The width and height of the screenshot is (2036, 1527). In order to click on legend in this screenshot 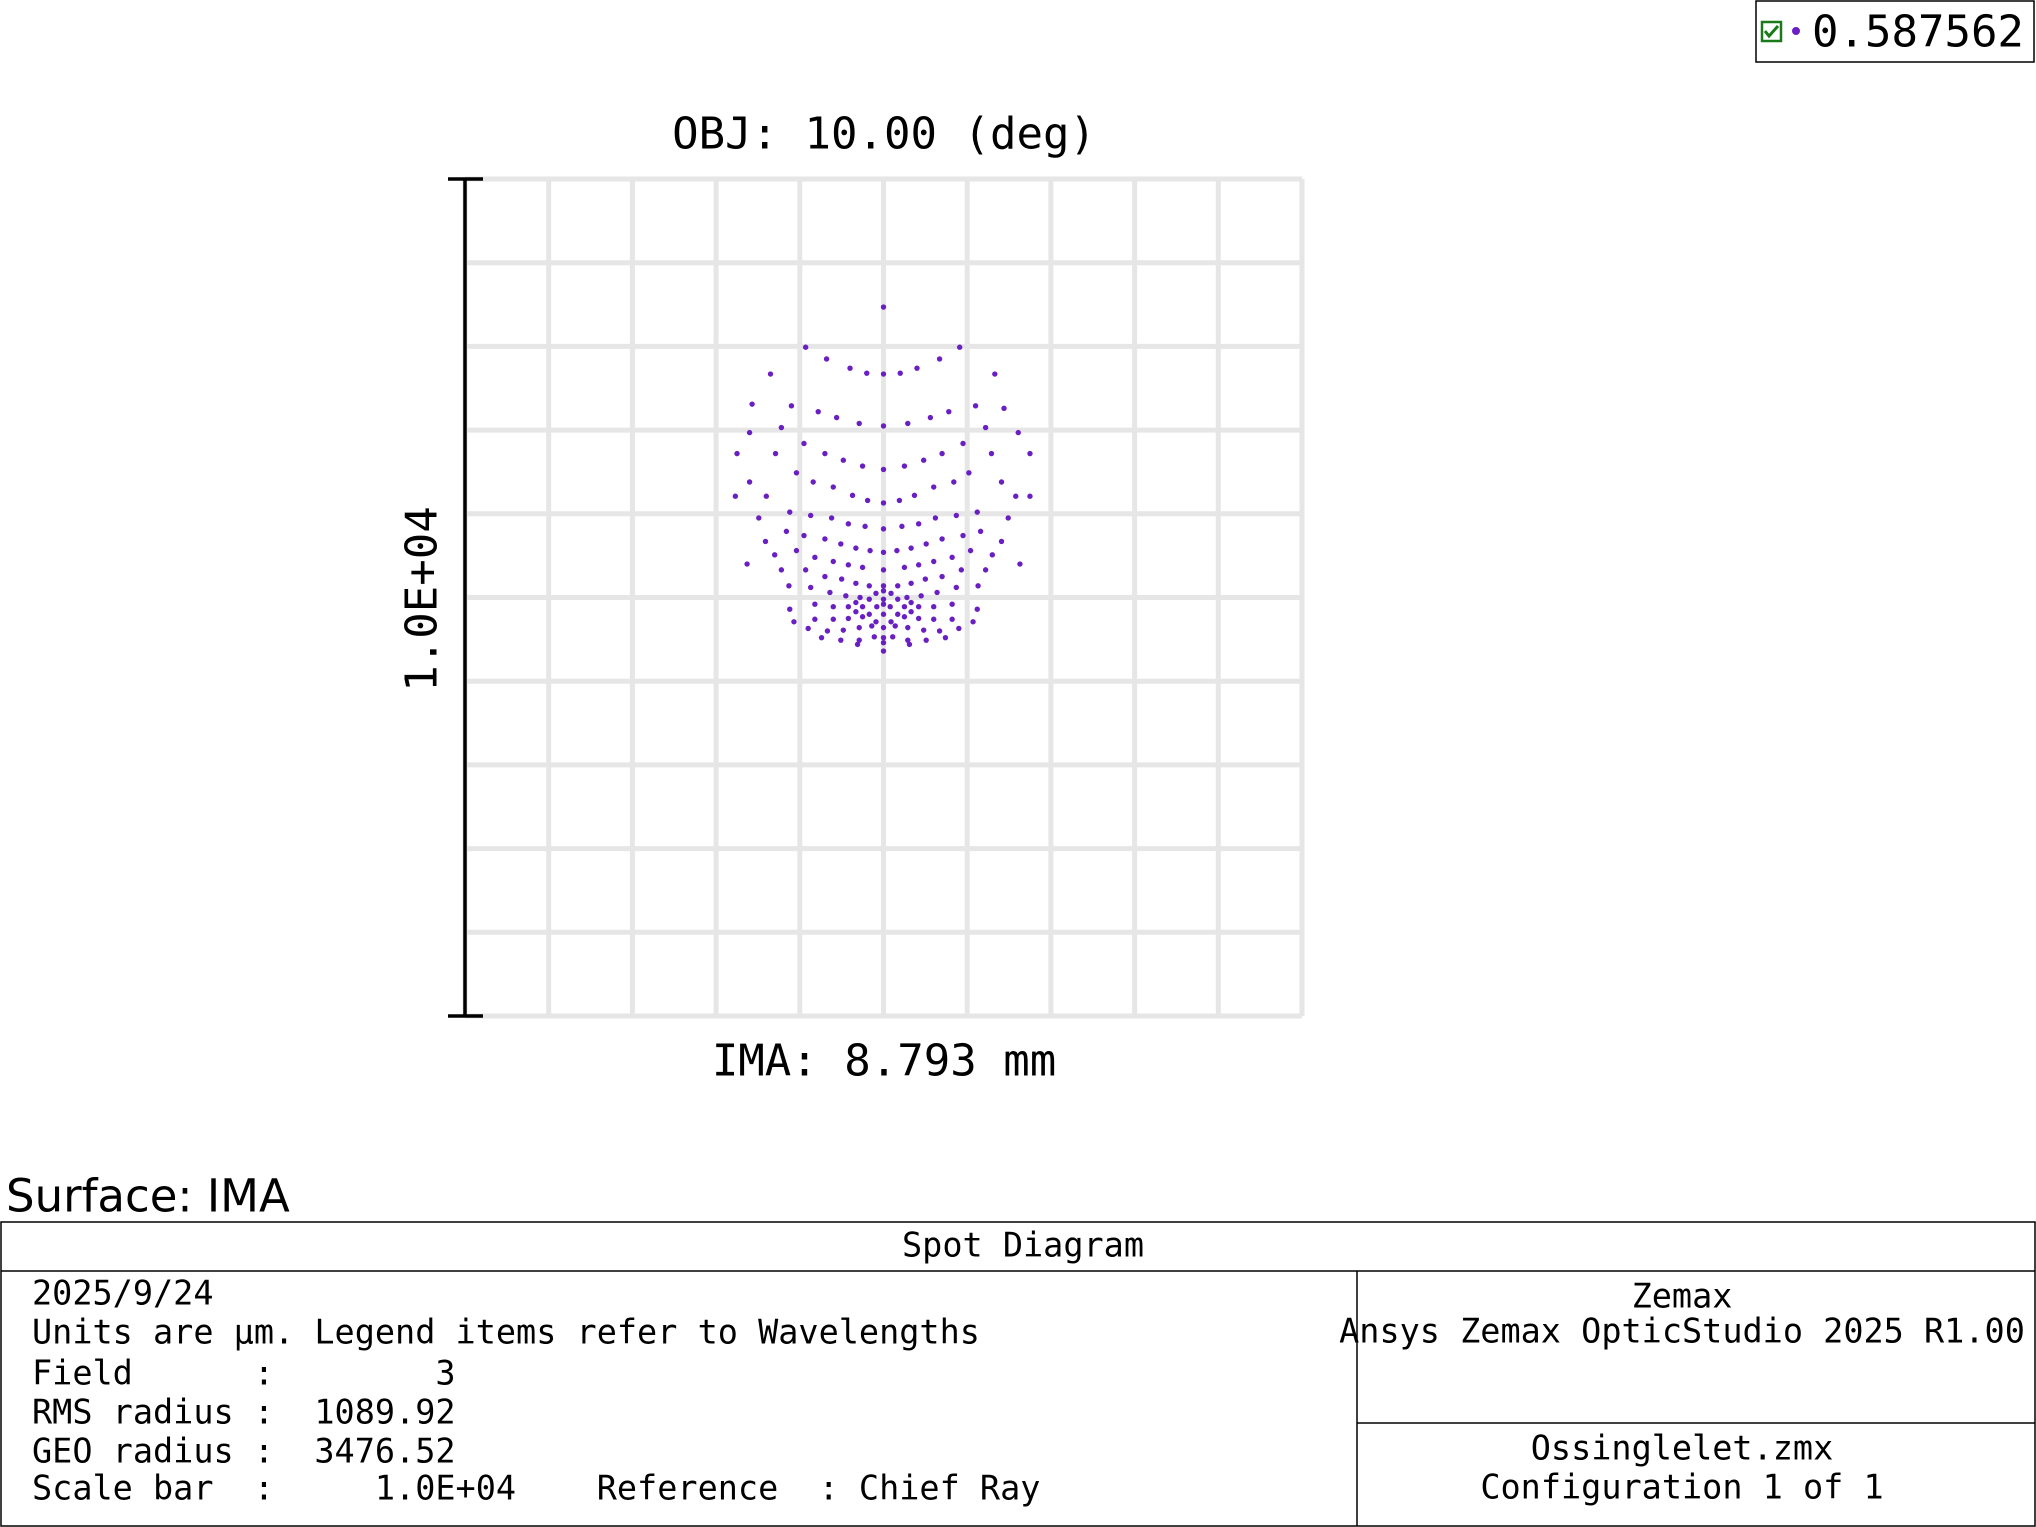, I will do `click(1895, 31)`.